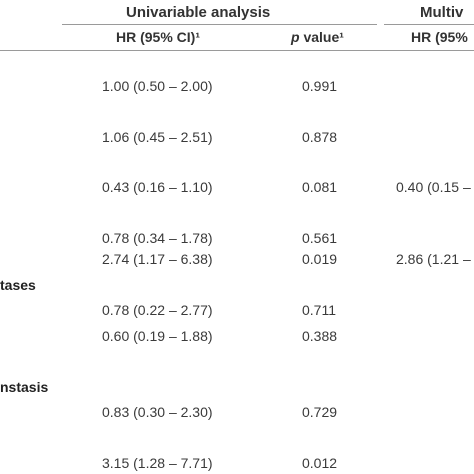 The image size is (474, 474). Describe the element at coordinates (198, 12) in the screenshot. I see `univariable-header: Univariable analysis` at that location.